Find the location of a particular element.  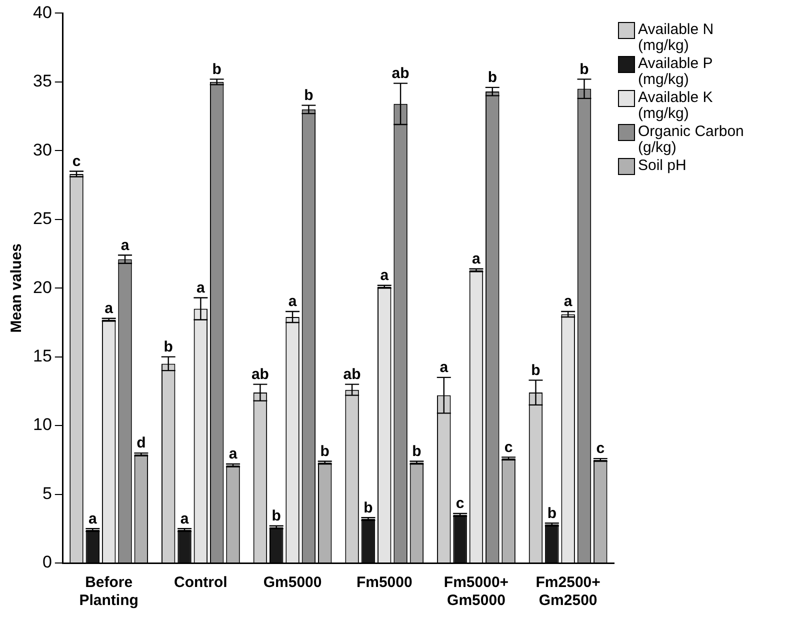

x-tick-label: Before Planting is located at coordinates (108, 592).